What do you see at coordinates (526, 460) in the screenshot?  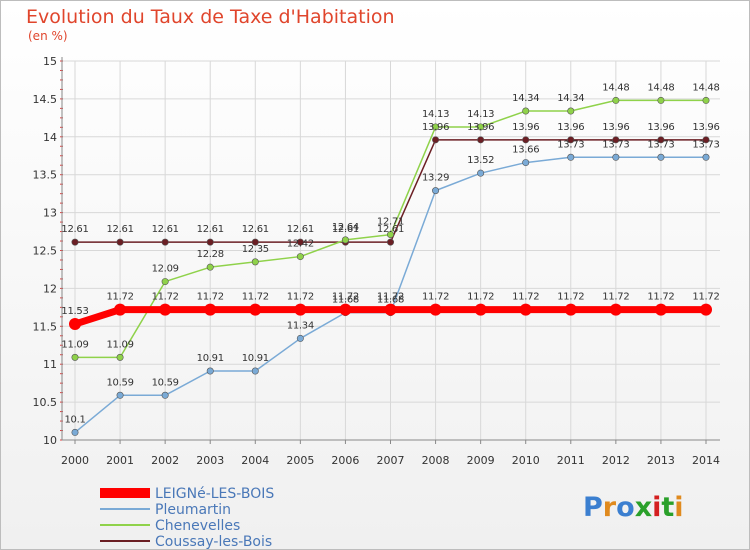 I see `x-tick-label: 2010` at bounding box center [526, 460].